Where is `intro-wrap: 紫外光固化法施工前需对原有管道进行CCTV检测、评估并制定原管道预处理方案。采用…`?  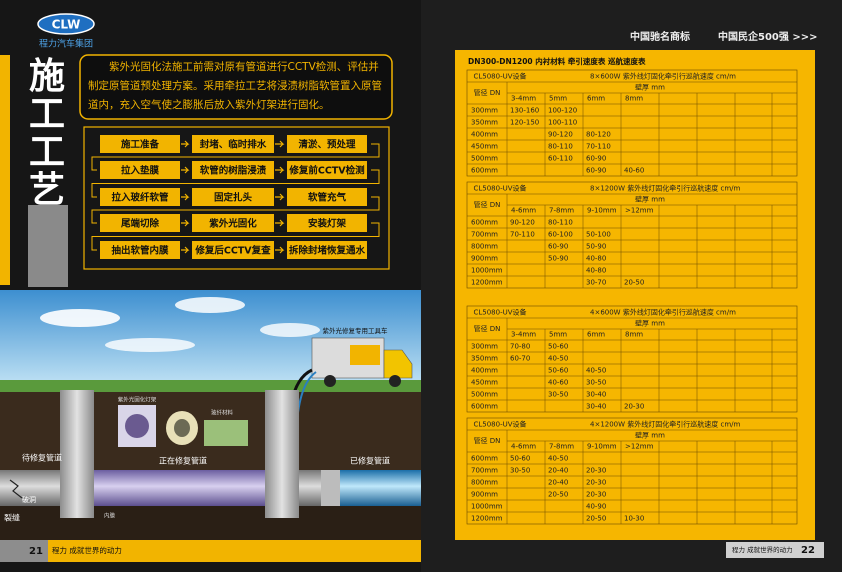
intro-wrap: 紫外光固化法施工前需对原有管道进行CCTV检测、评估并制定原管道预处理方案。采用… is located at coordinates (235, 86).